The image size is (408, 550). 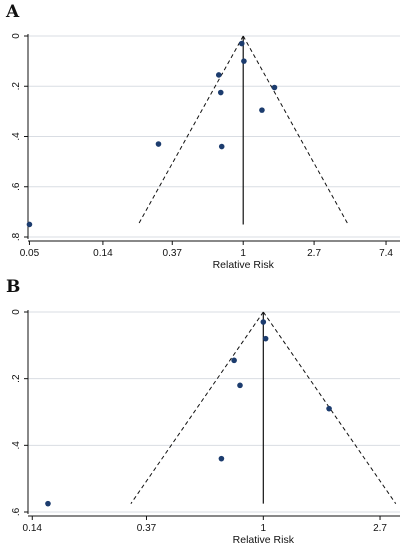 What do you see at coordinates (13, 12) in the screenshot?
I see `panel-a-label: A` at bounding box center [13, 12].